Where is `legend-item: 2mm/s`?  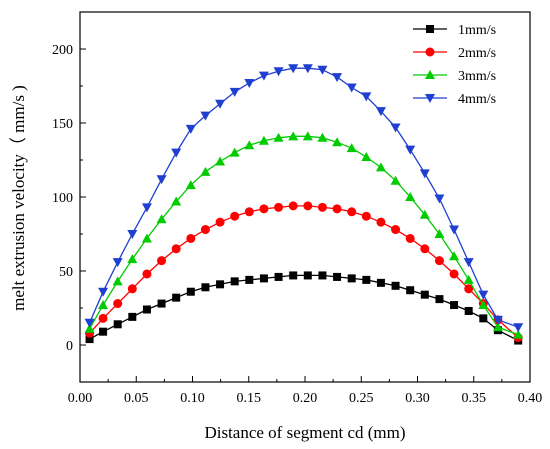 legend-item: 2mm/s is located at coordinates (454, 53).